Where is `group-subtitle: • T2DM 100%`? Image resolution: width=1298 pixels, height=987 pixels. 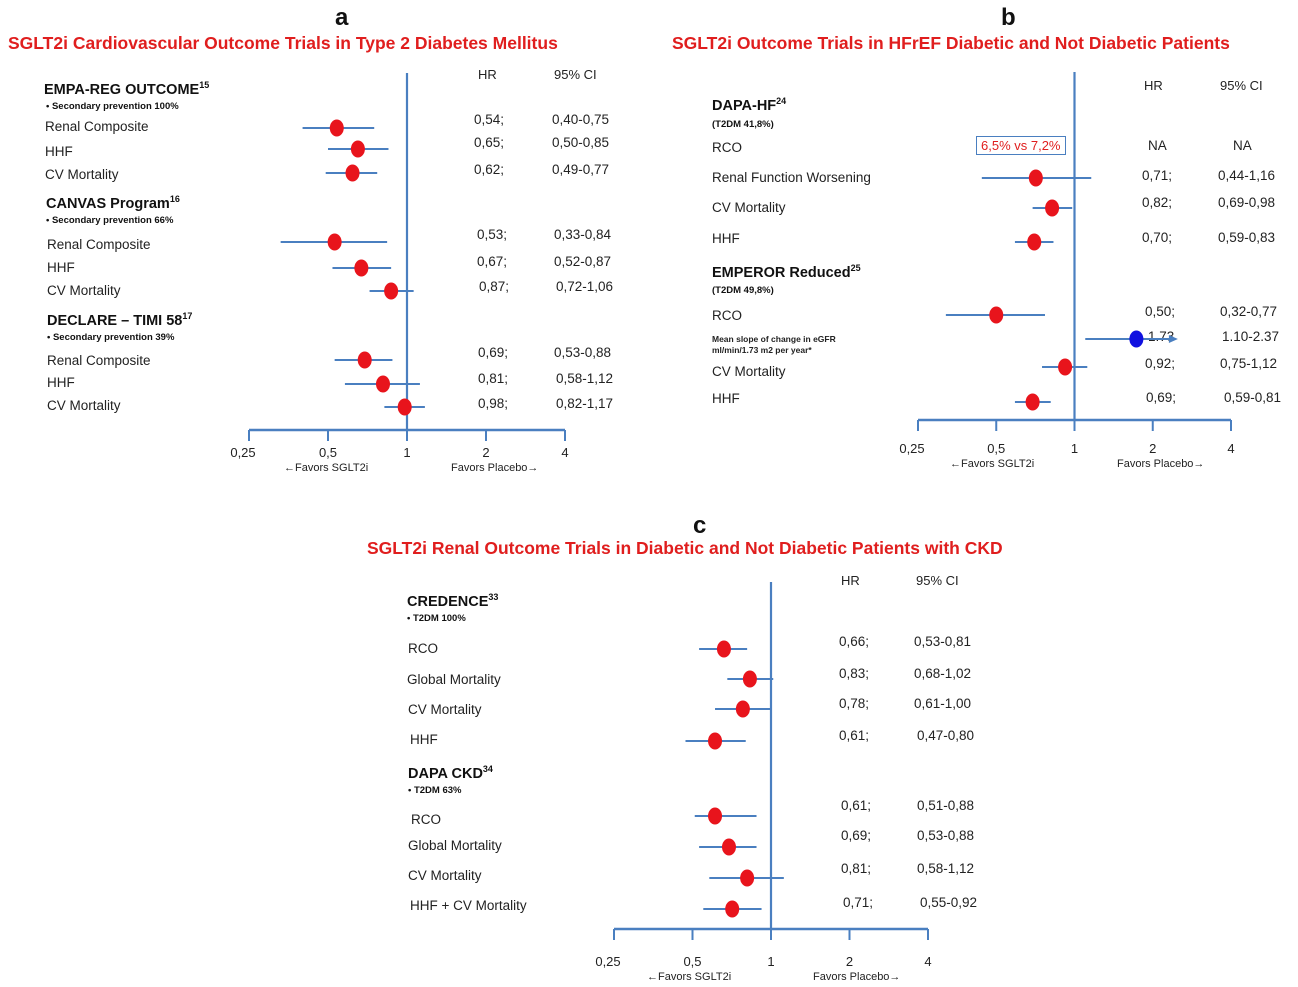
group-subtitle: • T2DM 100% is located at coordinates (436, 618).